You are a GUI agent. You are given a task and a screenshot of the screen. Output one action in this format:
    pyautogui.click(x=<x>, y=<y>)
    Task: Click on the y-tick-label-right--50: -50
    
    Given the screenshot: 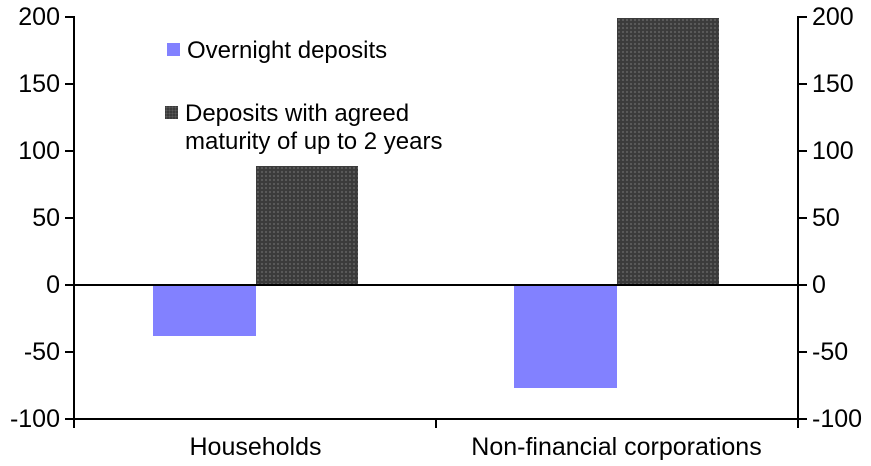 What is the action you would take?
    pyautogui.click(x=830, y=352)
    